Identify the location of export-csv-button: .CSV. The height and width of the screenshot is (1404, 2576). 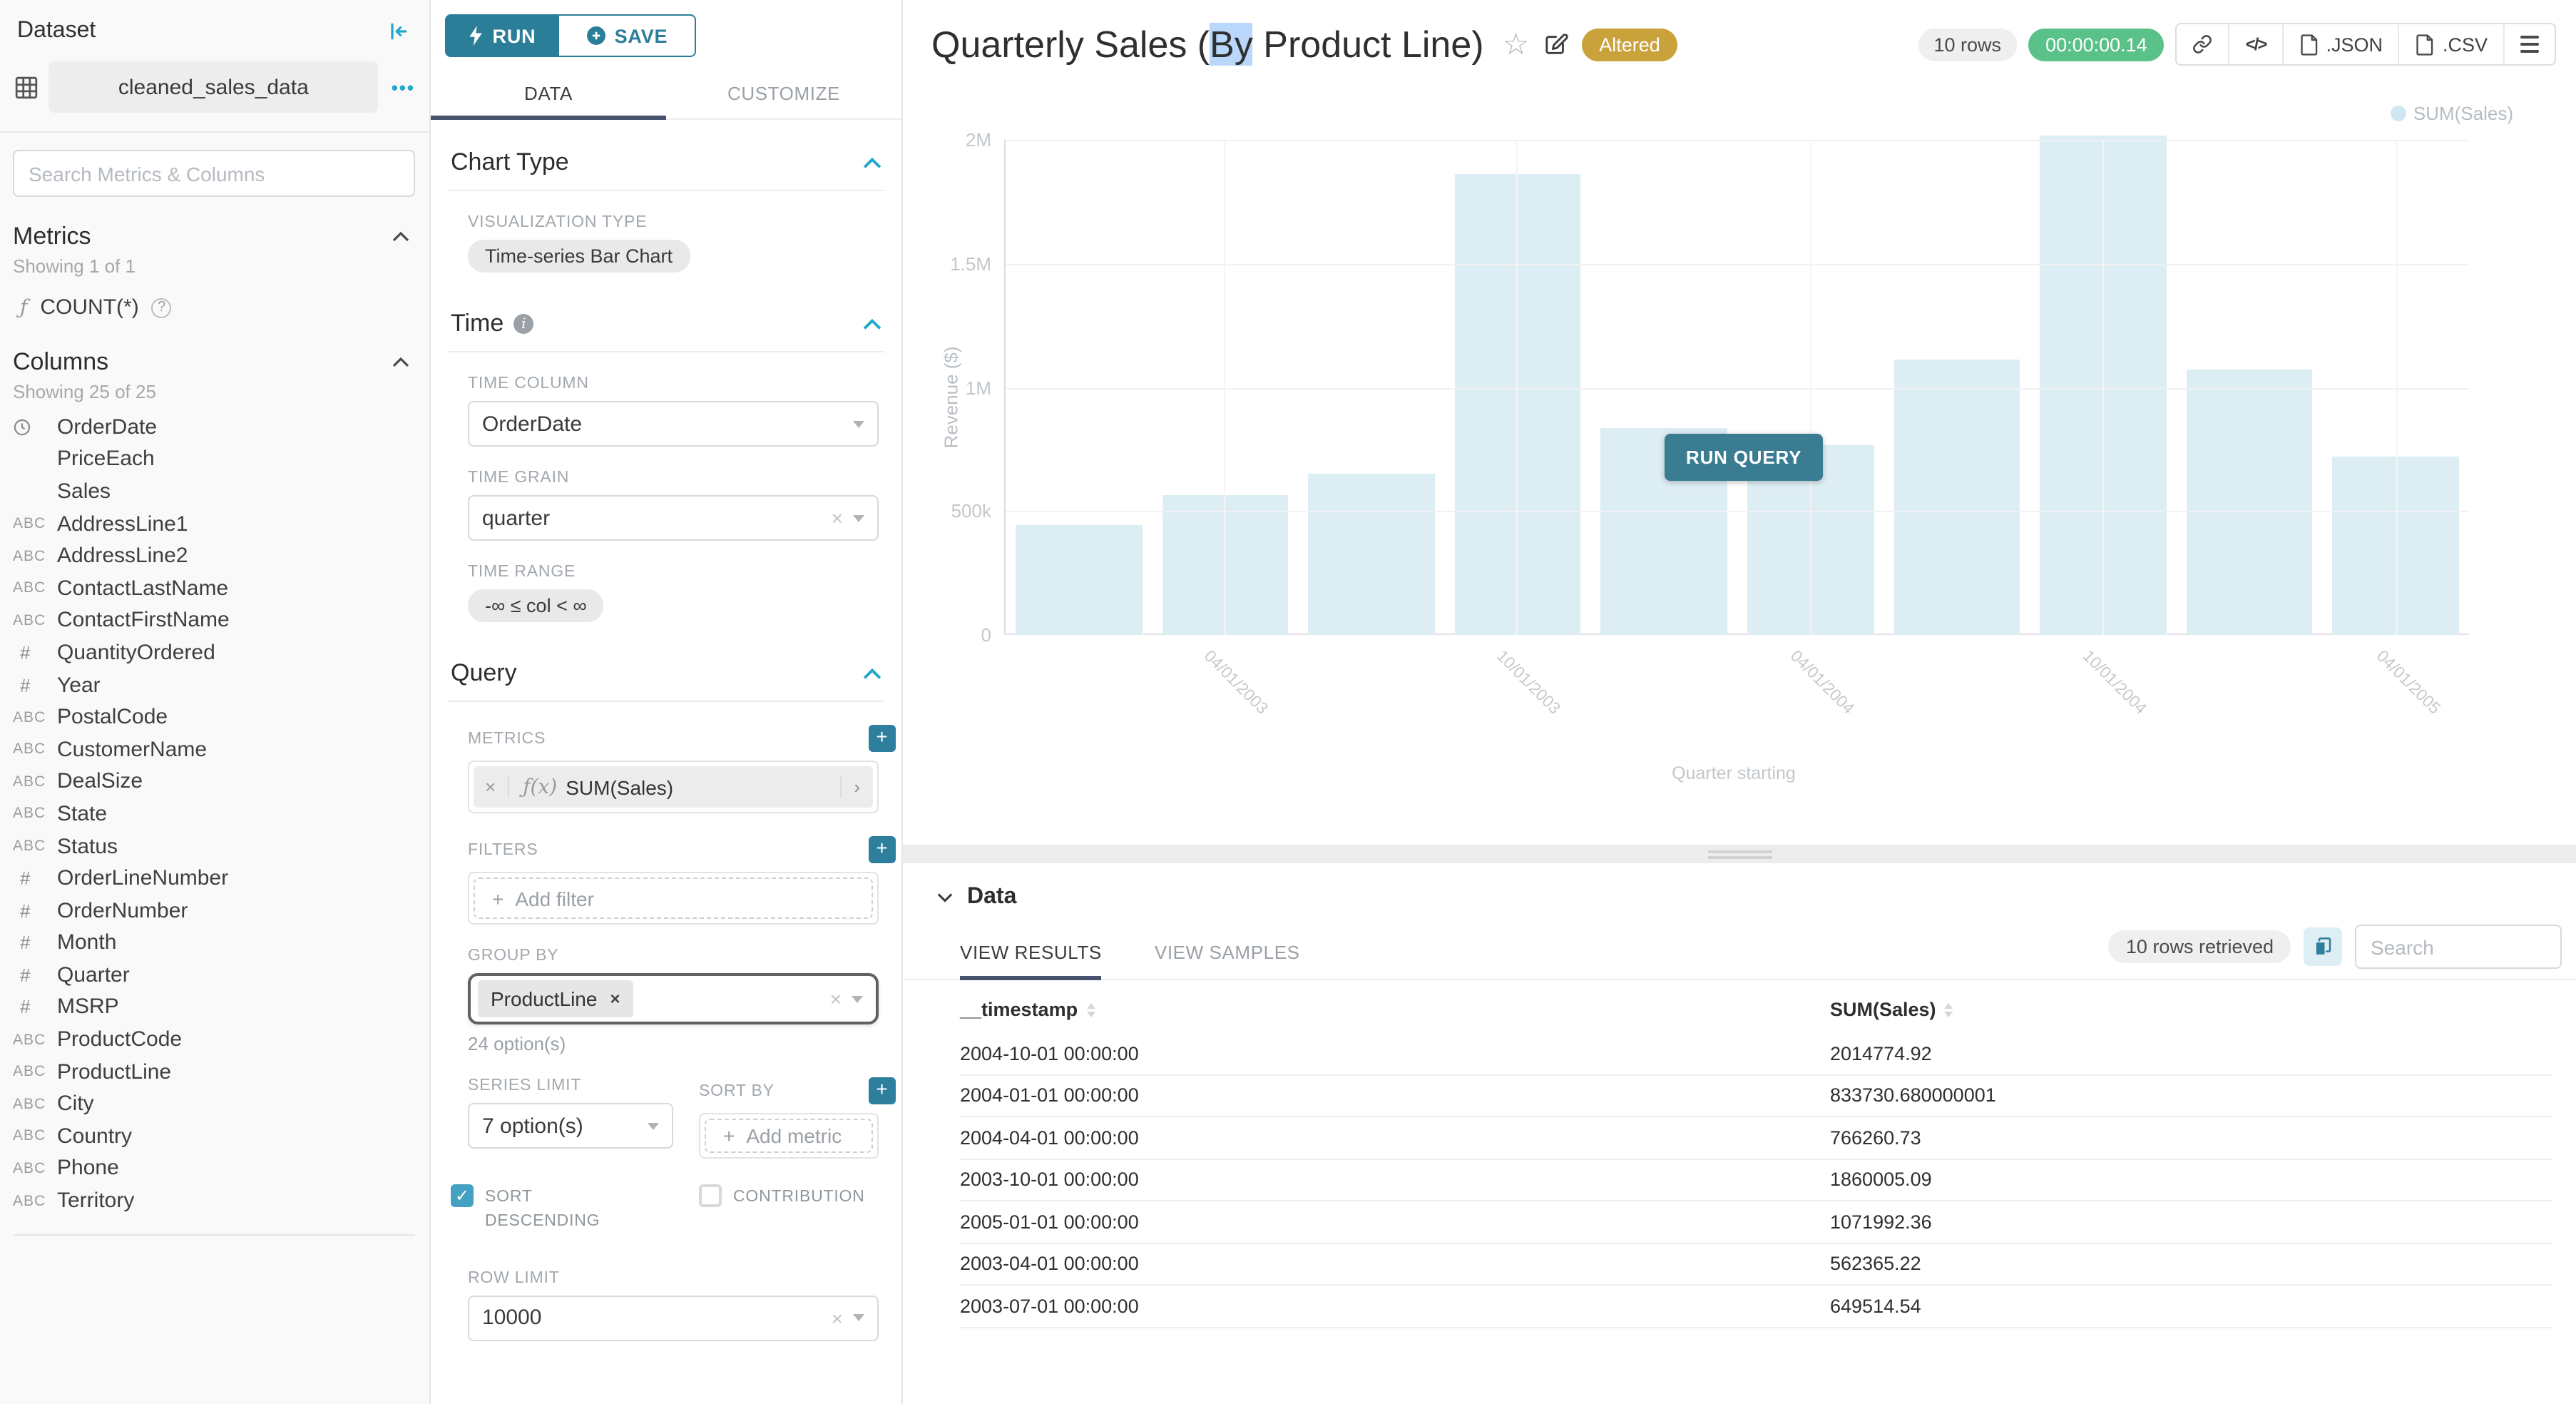
(2452, 44).